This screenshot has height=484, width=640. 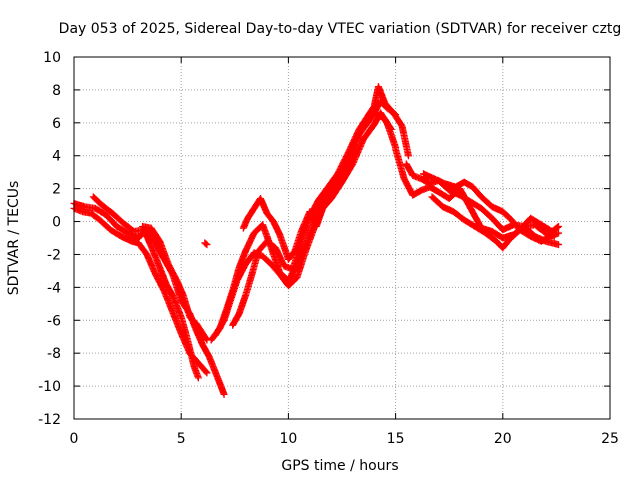 What do you see at coordinates (49, 387) in the screenshot?
I see `y-tick-label: -10` at bounding box center [49, 387].